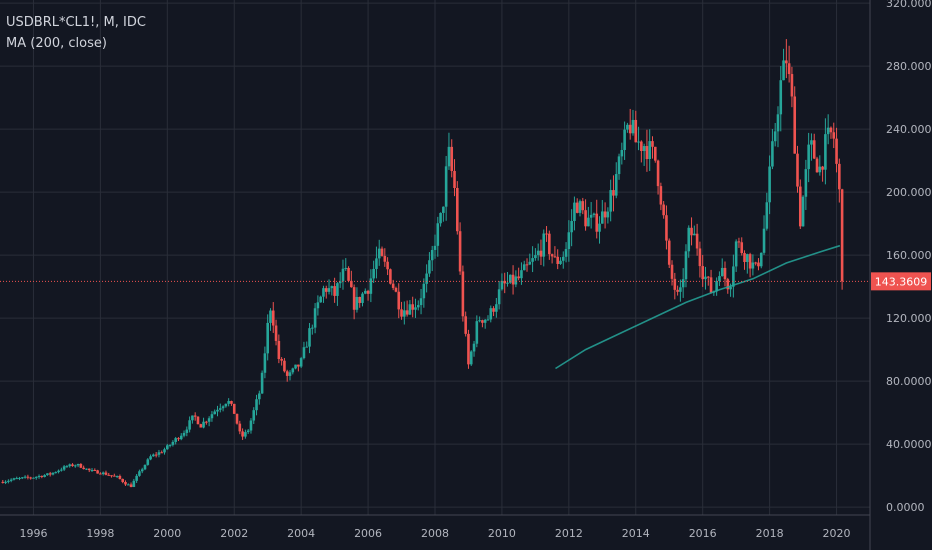 The width and height of the screenshot is (932, 550). I want to click on x-tick-label: 2018, so click(770, 533).